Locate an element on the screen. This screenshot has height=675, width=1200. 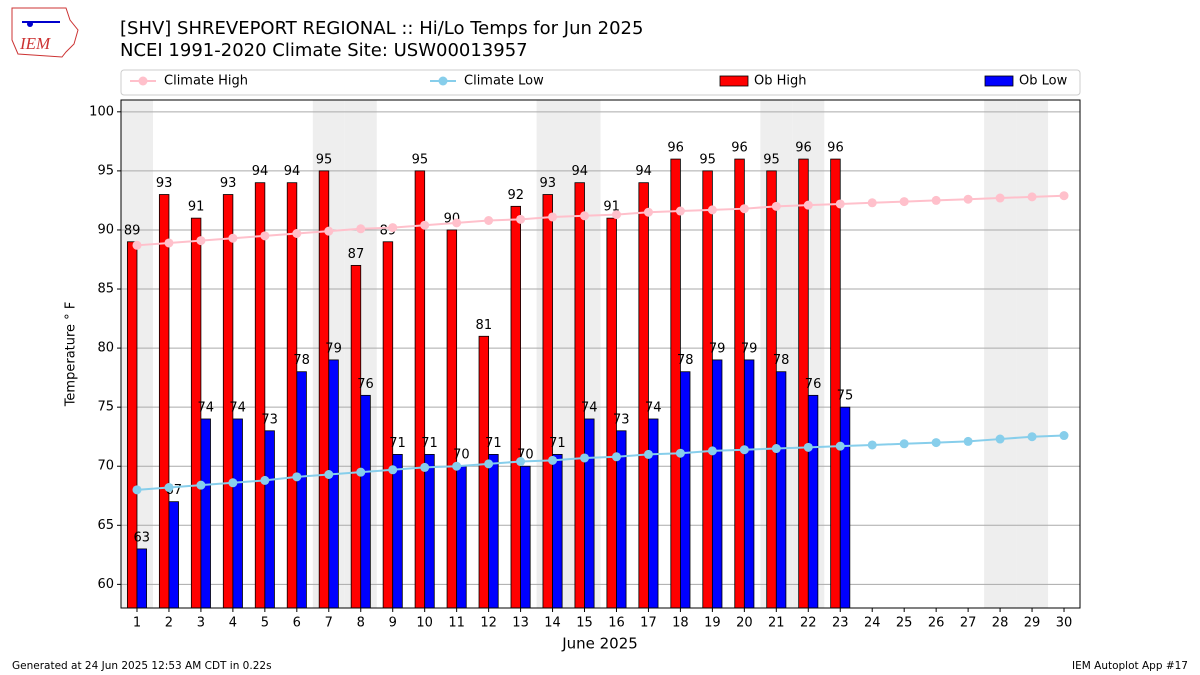
y-tick-label: 60 is located at coordinates (105, 584).